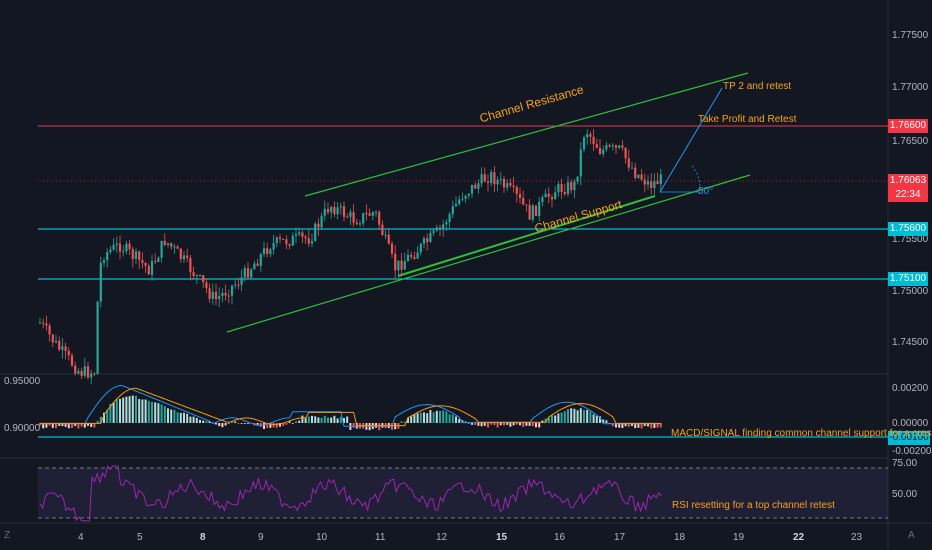  Describe the element at coordinates (739, 537) in the screenshot. I see `time-axis-label: 19` at that location.